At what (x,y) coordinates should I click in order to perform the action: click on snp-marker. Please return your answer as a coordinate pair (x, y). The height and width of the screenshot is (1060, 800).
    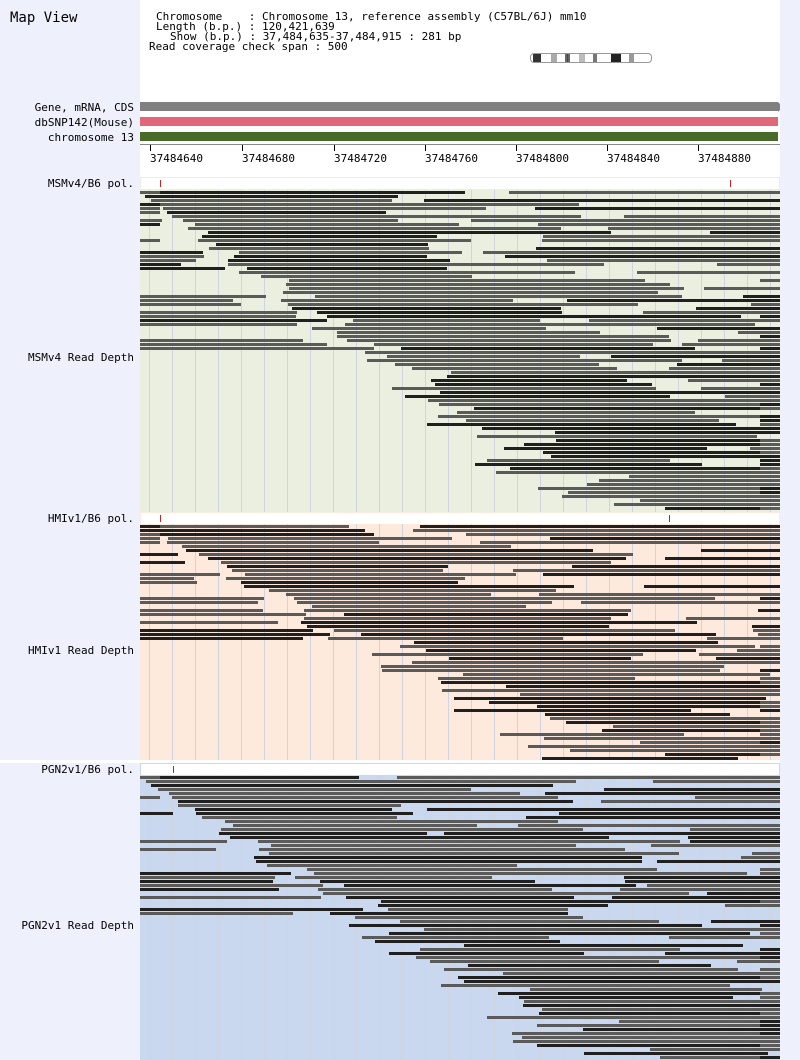
    Looking at the image, I should click on (730, 183).